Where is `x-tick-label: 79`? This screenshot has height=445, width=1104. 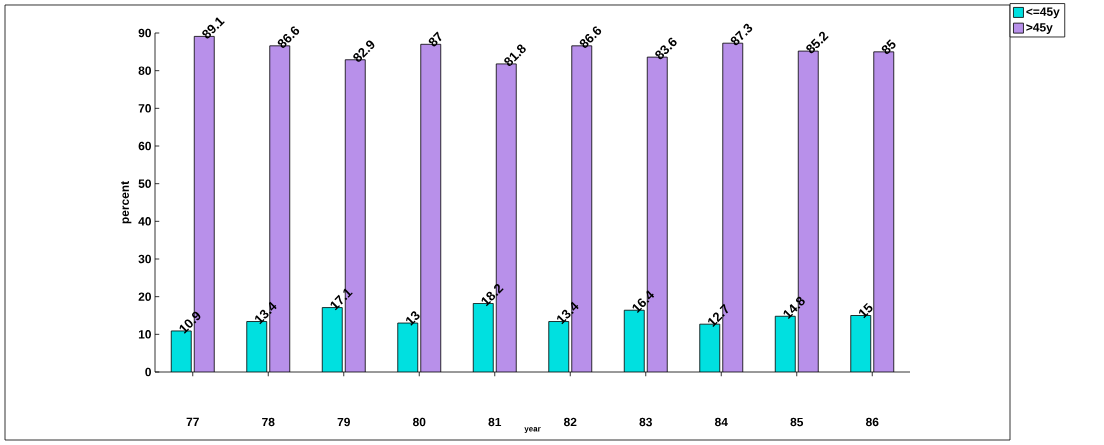 x-tick-label: 79 is located at coordinates (343, 422).